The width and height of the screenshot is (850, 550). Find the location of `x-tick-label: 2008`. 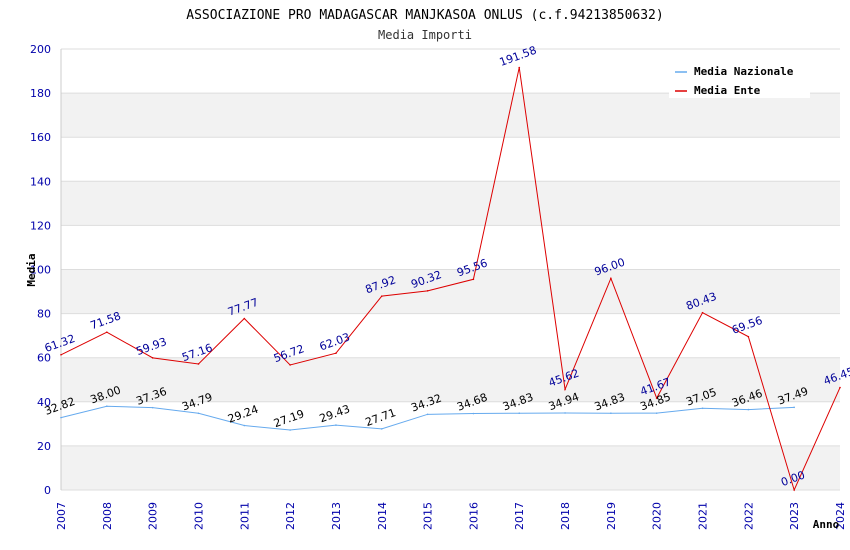

x-tick-label: 2008 is located at coordinates (107, 516).